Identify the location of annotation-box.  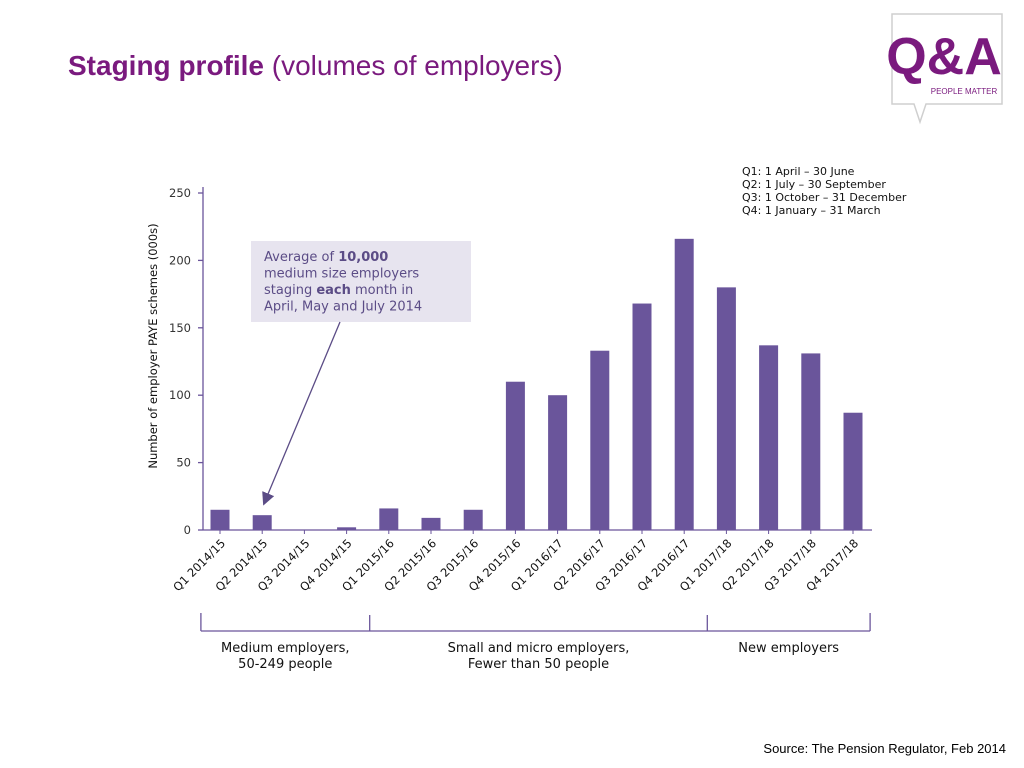
(361, 281).